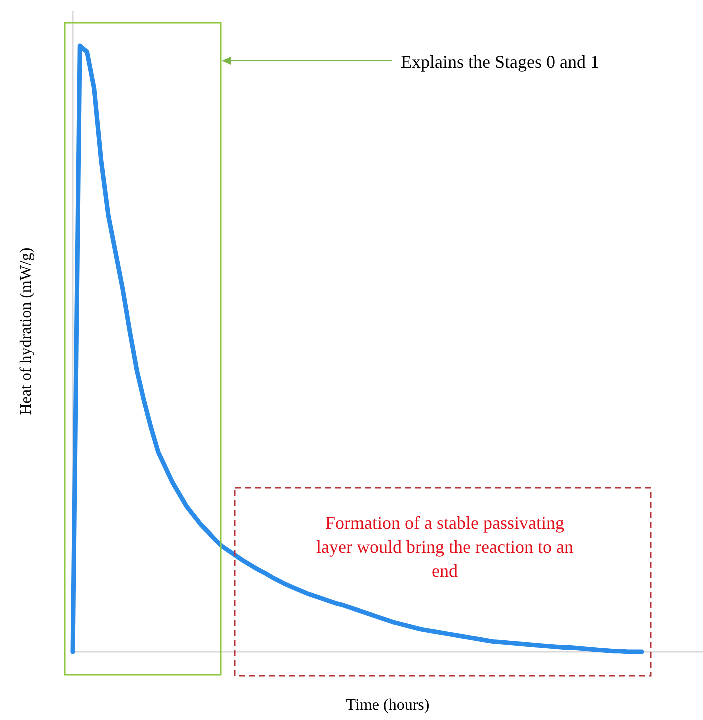 Image resolution: width=703 pixels, height=720 pixels. I want to click on annotation: Formation of a stable passivating layer would bring the reaction to an end, so click(445, 547).